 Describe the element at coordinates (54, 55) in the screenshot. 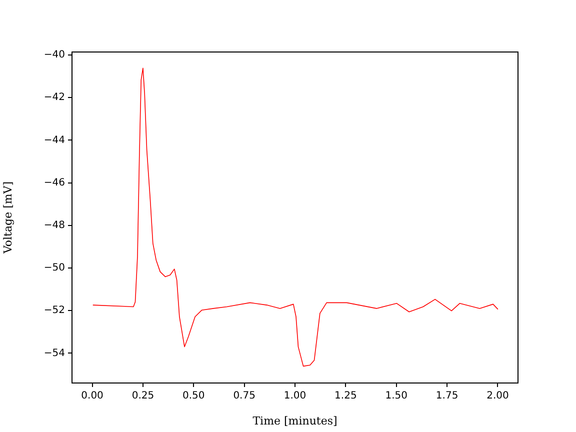

I see `y-tick-label: −40` at that location.